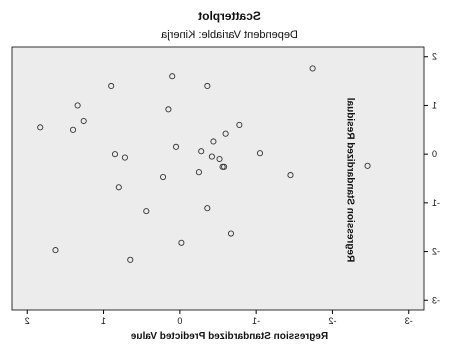 Image resolution: width=459 pixels, height=349 pixels. I want to click on x-tick-label: 1, so click(103, 321).